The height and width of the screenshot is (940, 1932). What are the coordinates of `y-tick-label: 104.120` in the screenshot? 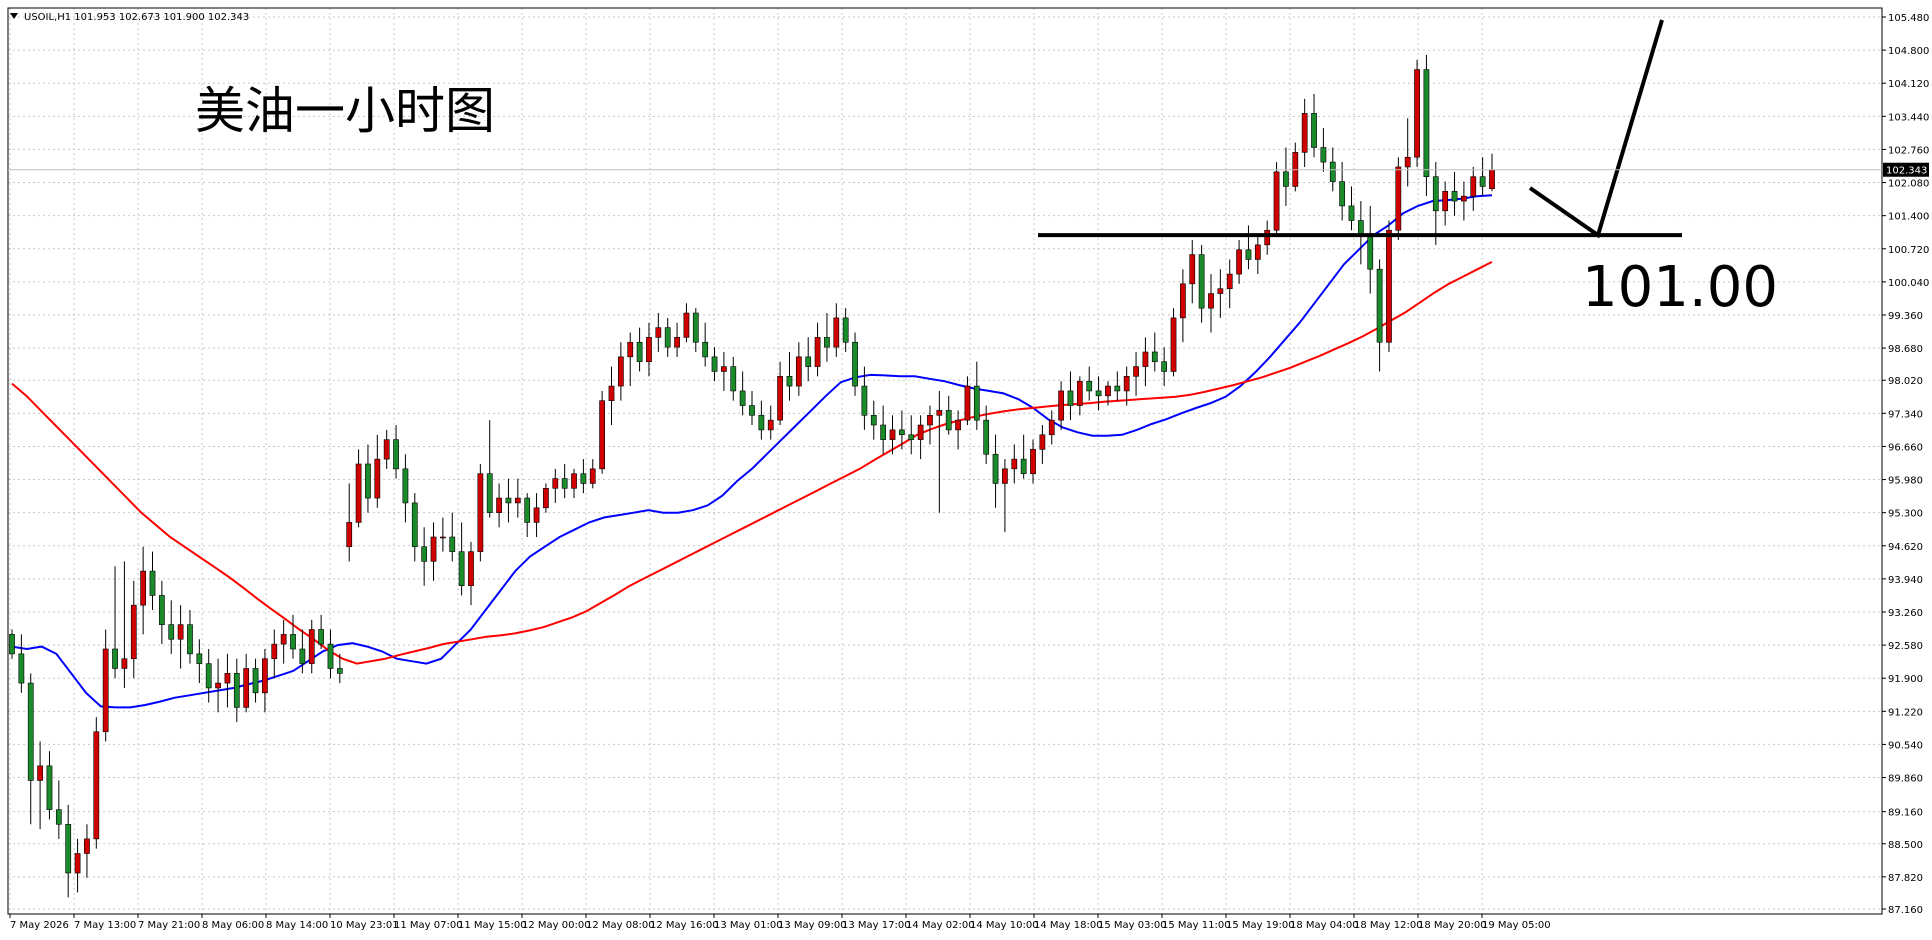 It's located at (1908, 84).